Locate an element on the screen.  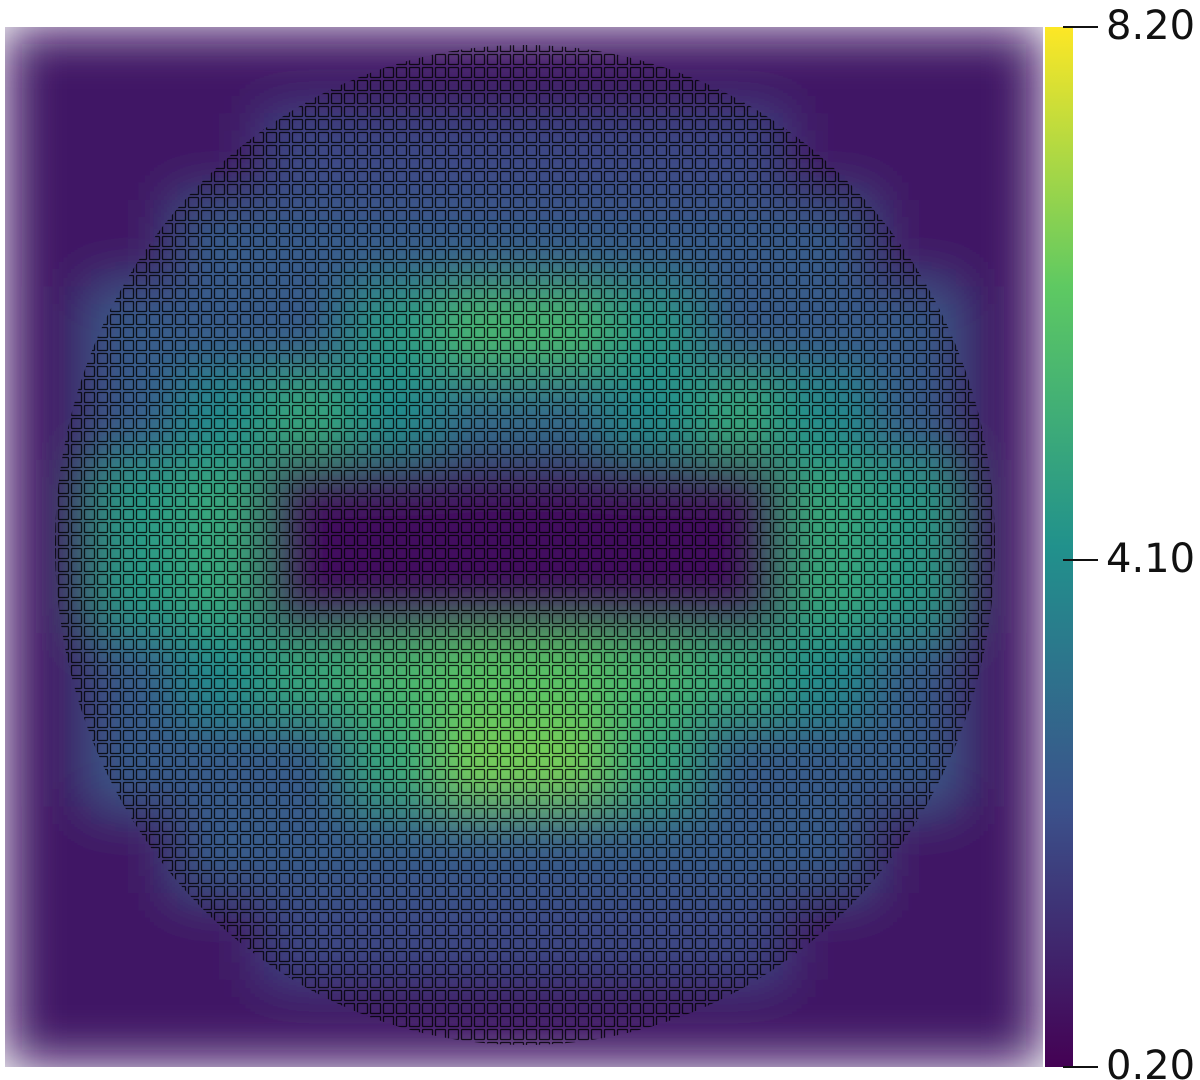
colorbar is located at coordinates (1059, 547).